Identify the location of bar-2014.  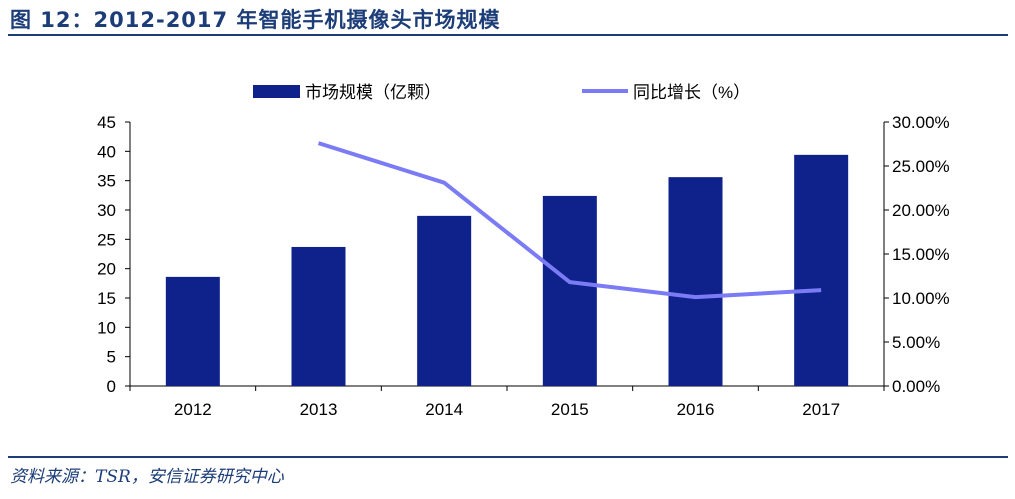
(444, 300).